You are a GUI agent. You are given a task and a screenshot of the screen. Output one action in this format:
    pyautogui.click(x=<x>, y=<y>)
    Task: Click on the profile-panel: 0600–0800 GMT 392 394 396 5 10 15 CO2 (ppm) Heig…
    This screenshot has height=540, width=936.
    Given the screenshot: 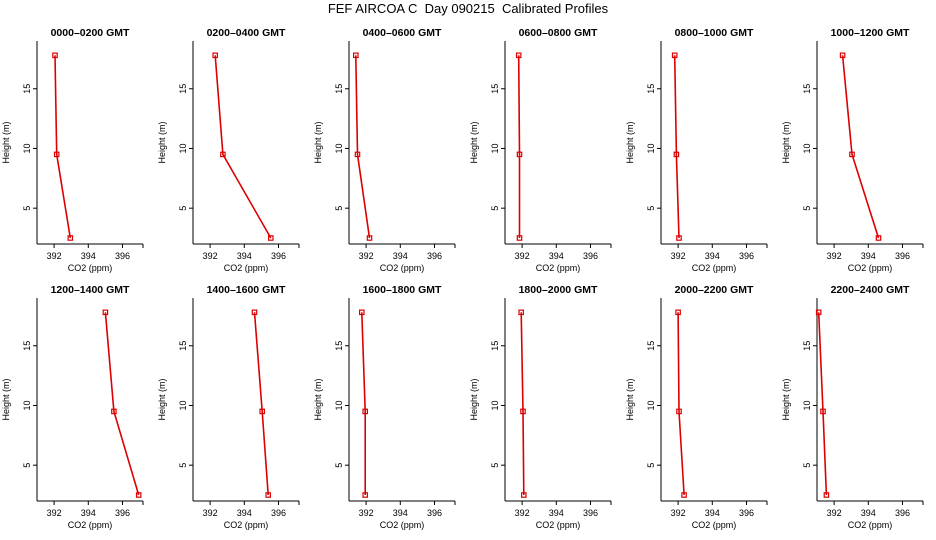 What is the action you would take?
    pyautogui.click(x=540, y=150)
    